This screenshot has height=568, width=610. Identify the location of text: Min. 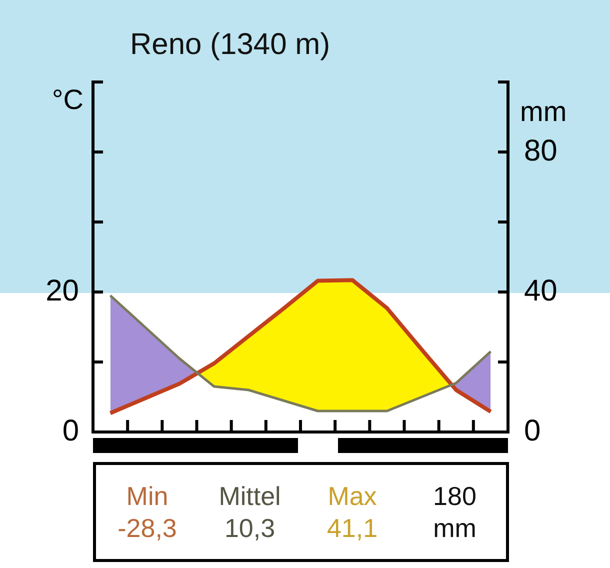
(147, 496).